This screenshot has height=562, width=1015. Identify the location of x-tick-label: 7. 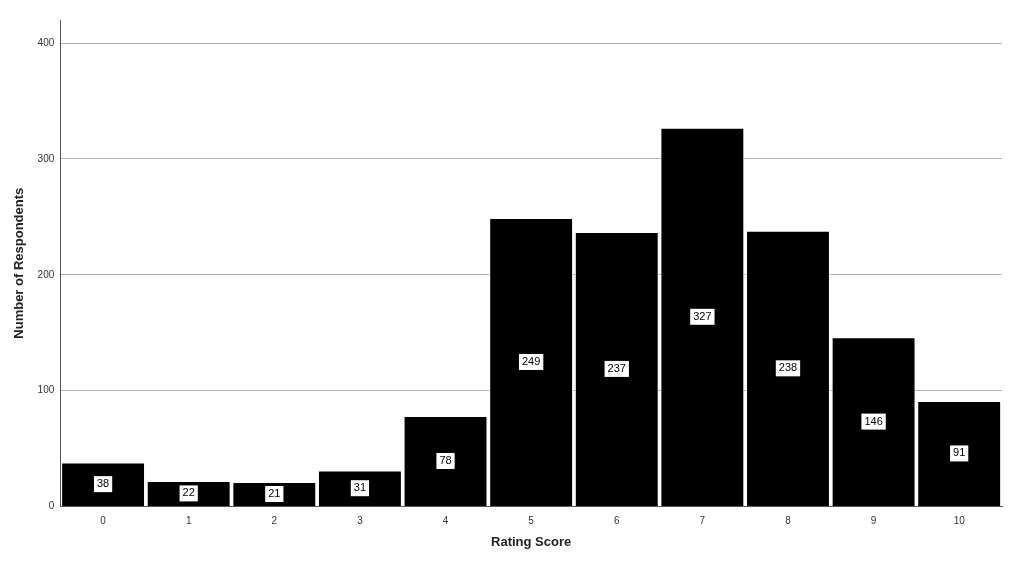
(702, 521).